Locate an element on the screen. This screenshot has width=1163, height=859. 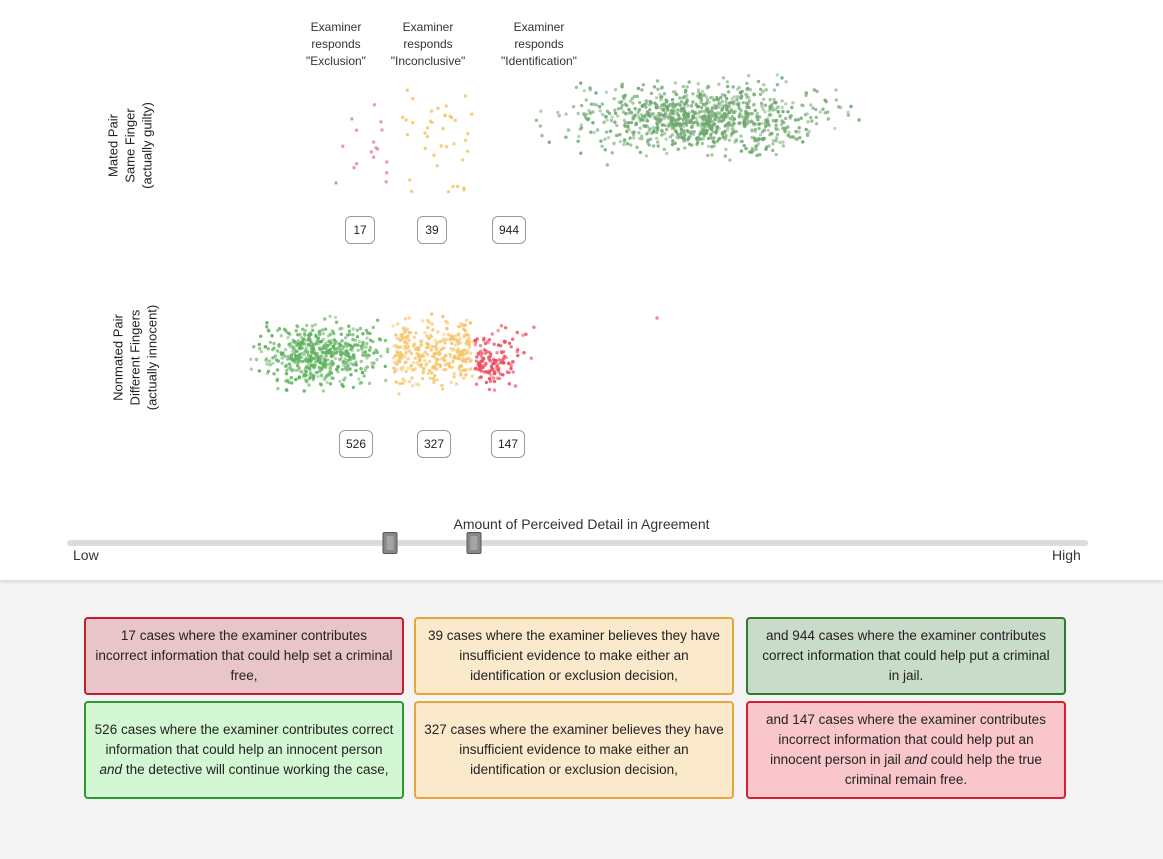
column-header-identification: Examiner responds "Identification" is located at coordinates (539, 44).